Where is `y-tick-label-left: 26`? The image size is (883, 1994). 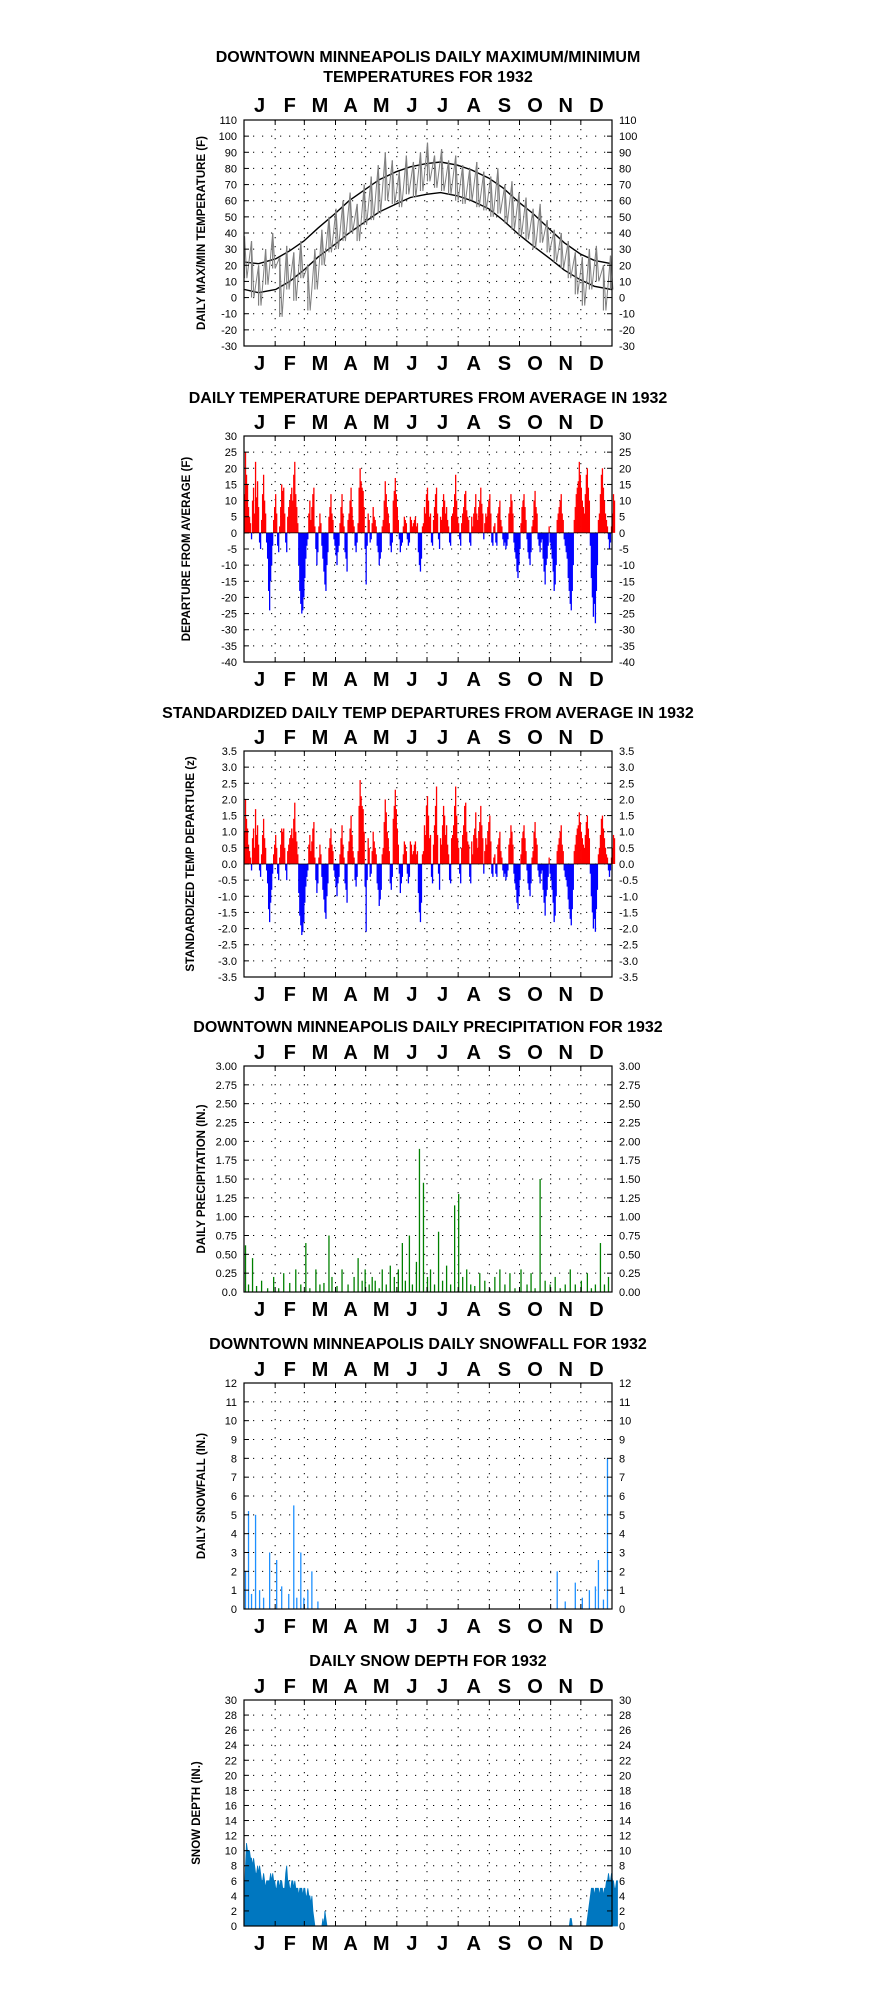
y-tick-label-left: 26 is located at coordinates (231, 1731).